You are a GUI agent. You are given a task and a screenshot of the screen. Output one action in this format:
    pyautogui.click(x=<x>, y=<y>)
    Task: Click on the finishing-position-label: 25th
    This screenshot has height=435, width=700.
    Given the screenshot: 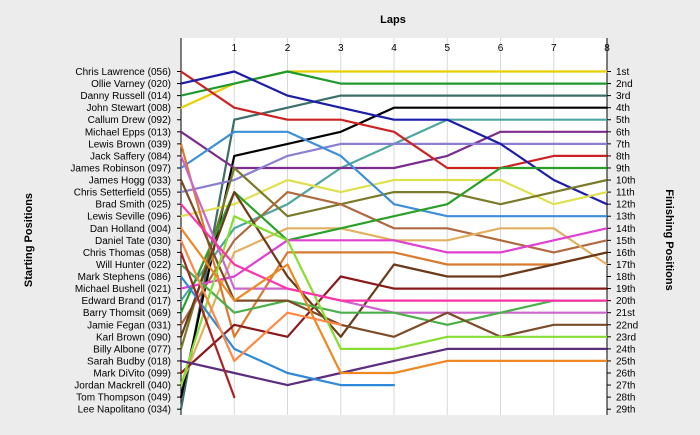 What is the action you would take?
    pyautogui.click(x=625, y=361)
    